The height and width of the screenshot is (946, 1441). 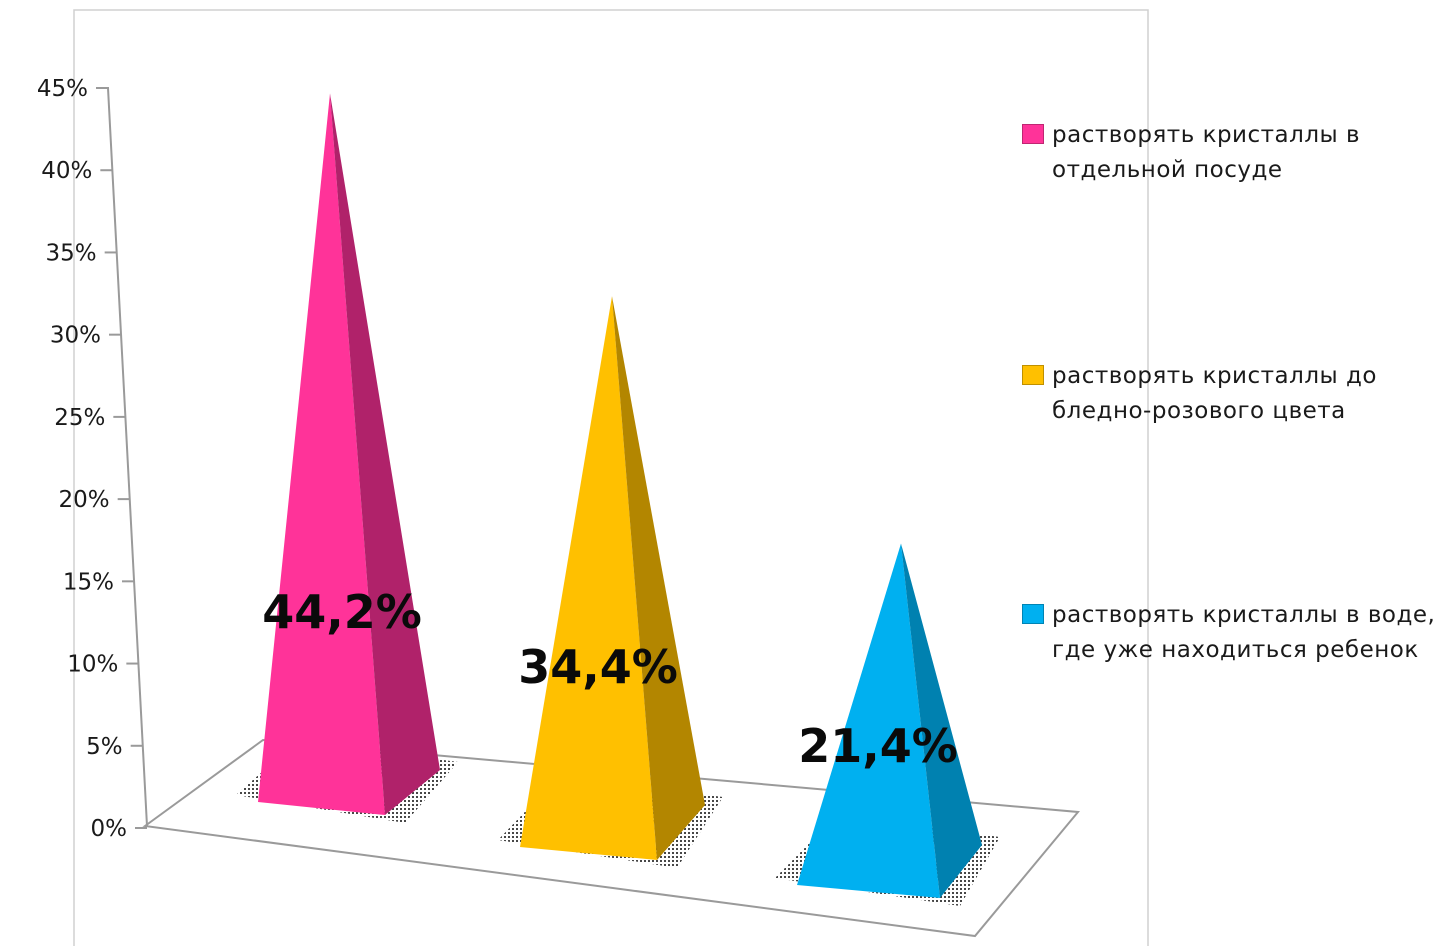 I want to click on y-axis-ticks: 0% 5% 10% 15% 20% 25% 30% 35% 40% 45%, so click(x=92, y=459).